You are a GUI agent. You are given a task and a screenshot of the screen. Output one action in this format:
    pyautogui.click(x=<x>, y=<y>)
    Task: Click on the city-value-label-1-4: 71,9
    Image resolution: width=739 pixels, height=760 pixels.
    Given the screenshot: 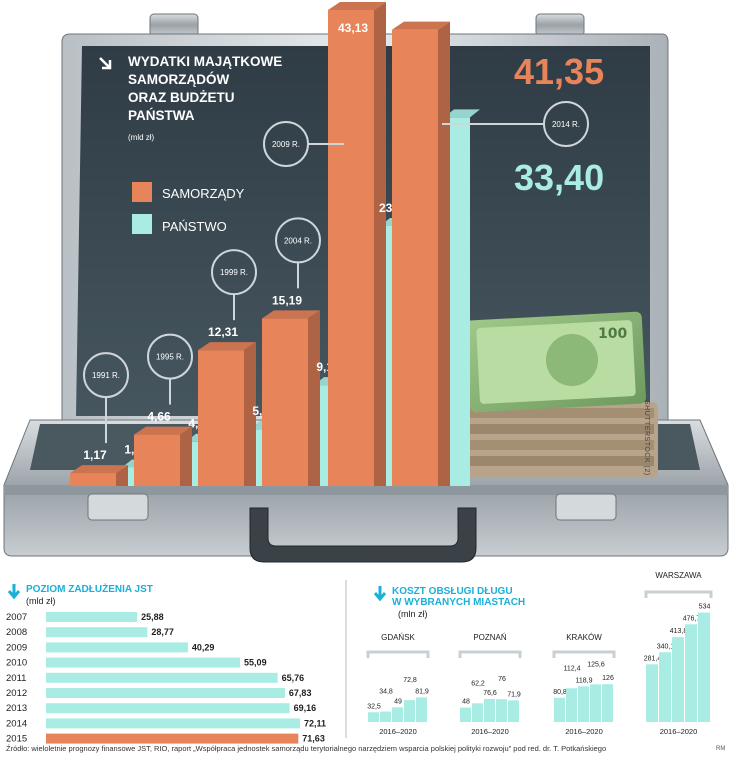 What is the action you would take?
    pyautogui.click(x=514, y=694)
    